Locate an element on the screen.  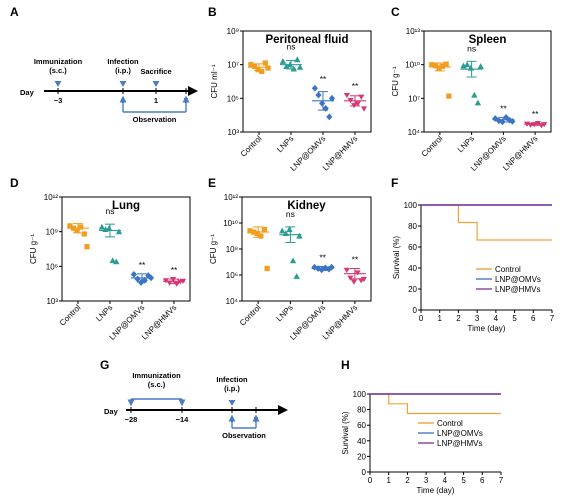
x-axis-label: Time (day) is located at coordinates (436, 490).